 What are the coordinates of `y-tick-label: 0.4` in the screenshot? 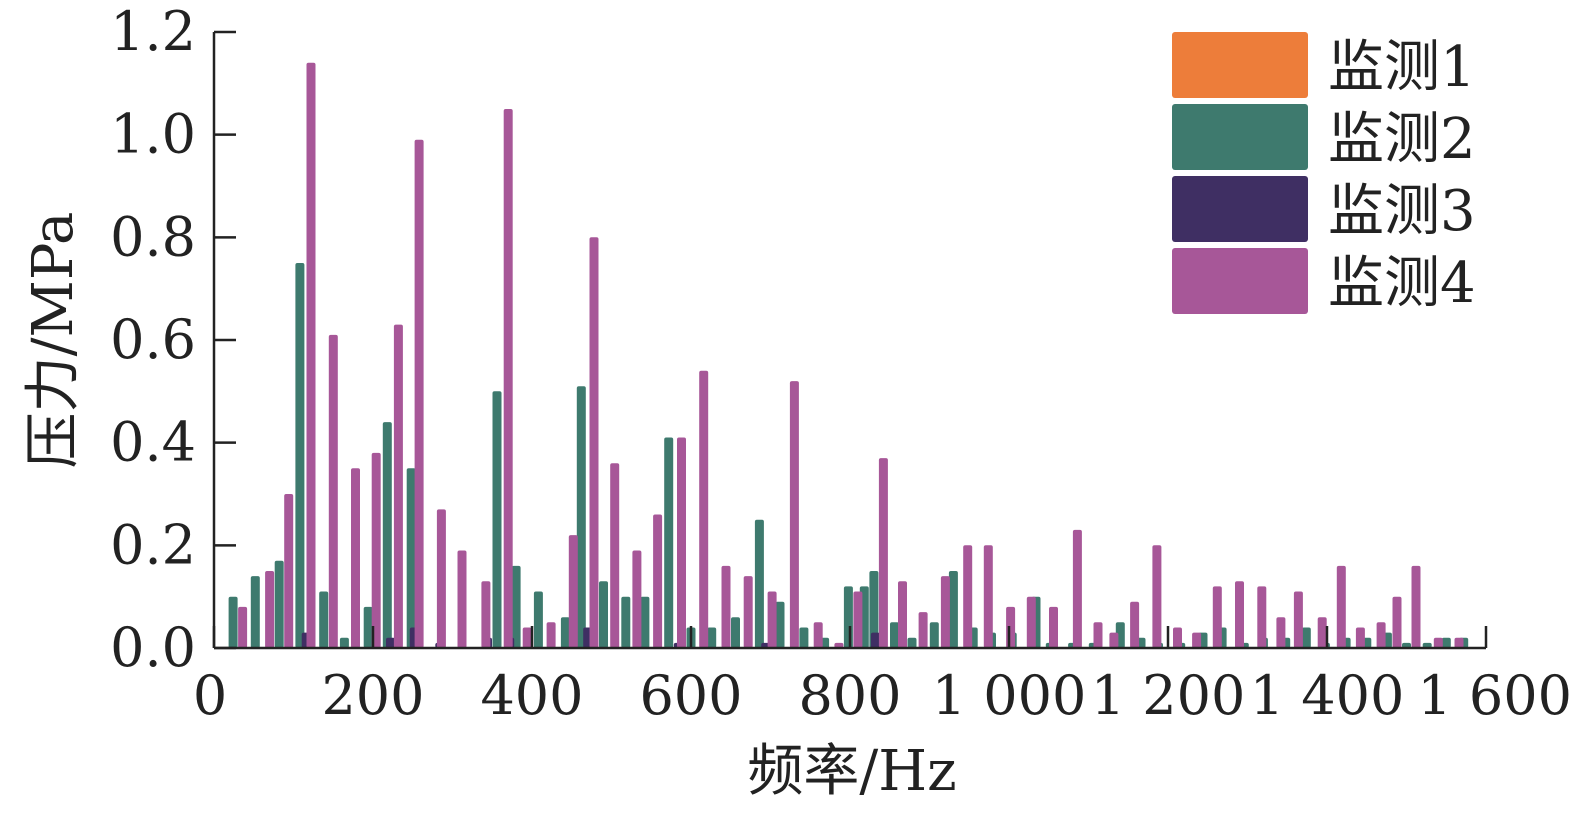 It's located at (153, 442).